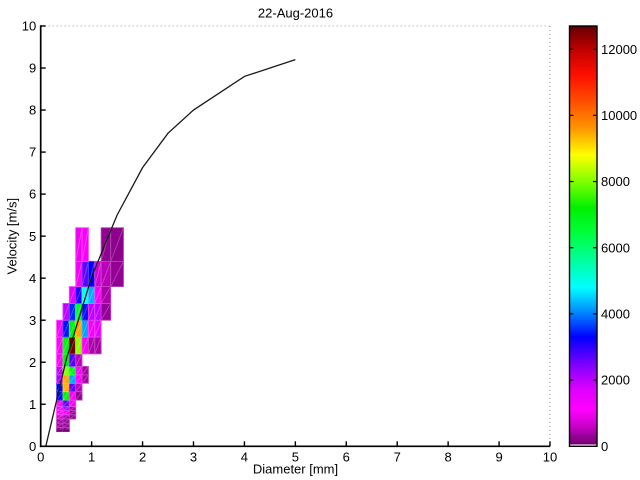 This screenshot has height=480, width=640. Describe the element at coordinates (295, 13) in the screenshot. I see `plot-title: 22-Aug-2016` at that location.